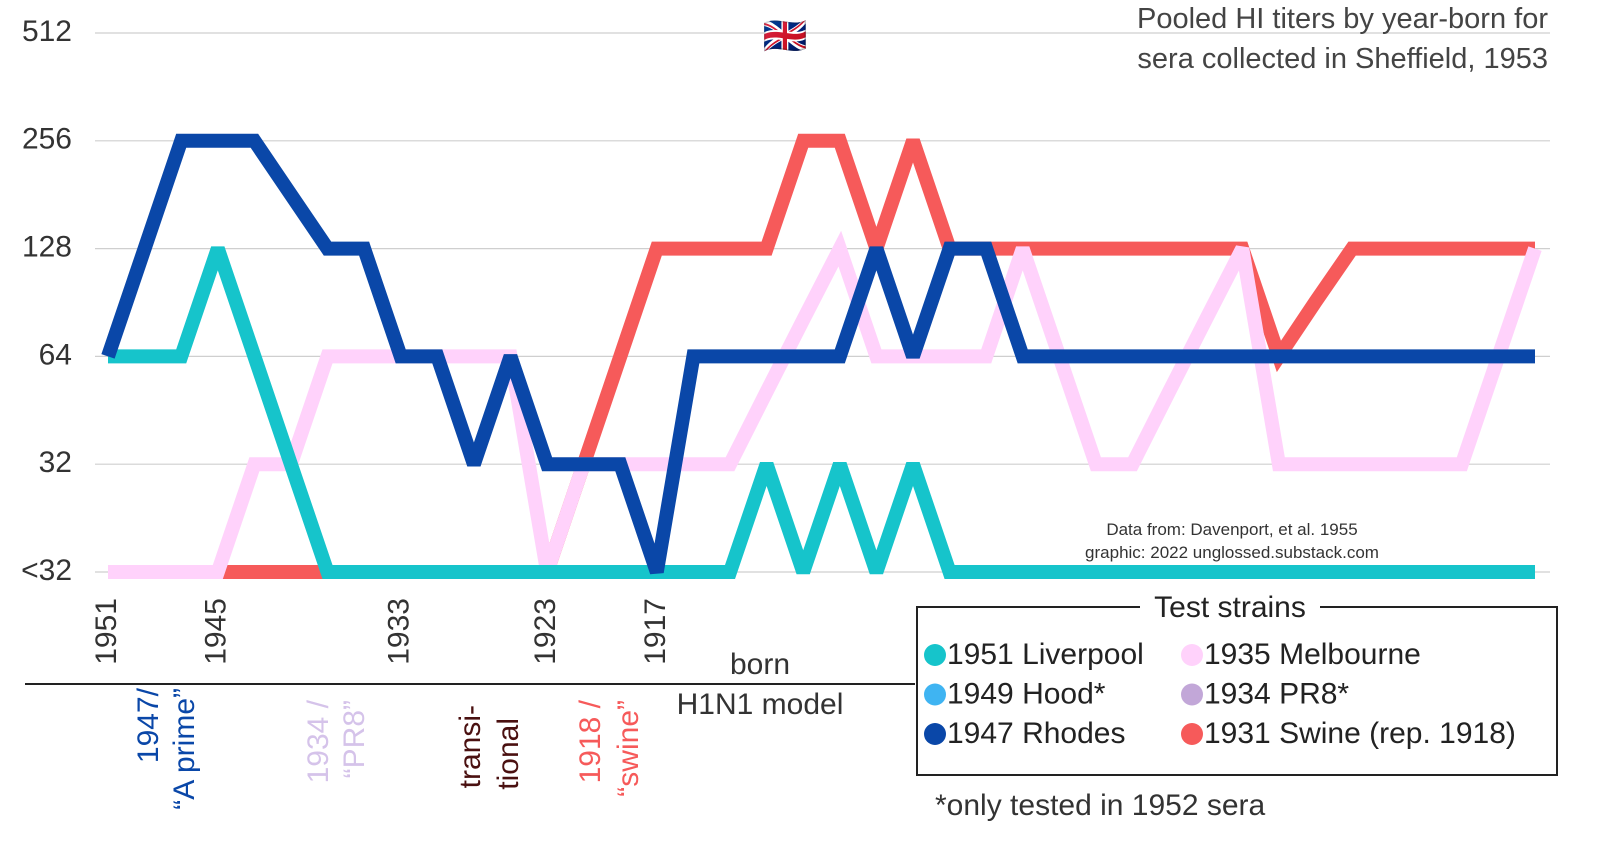  I want to click on model-label: 1947/, so click(148, 725).